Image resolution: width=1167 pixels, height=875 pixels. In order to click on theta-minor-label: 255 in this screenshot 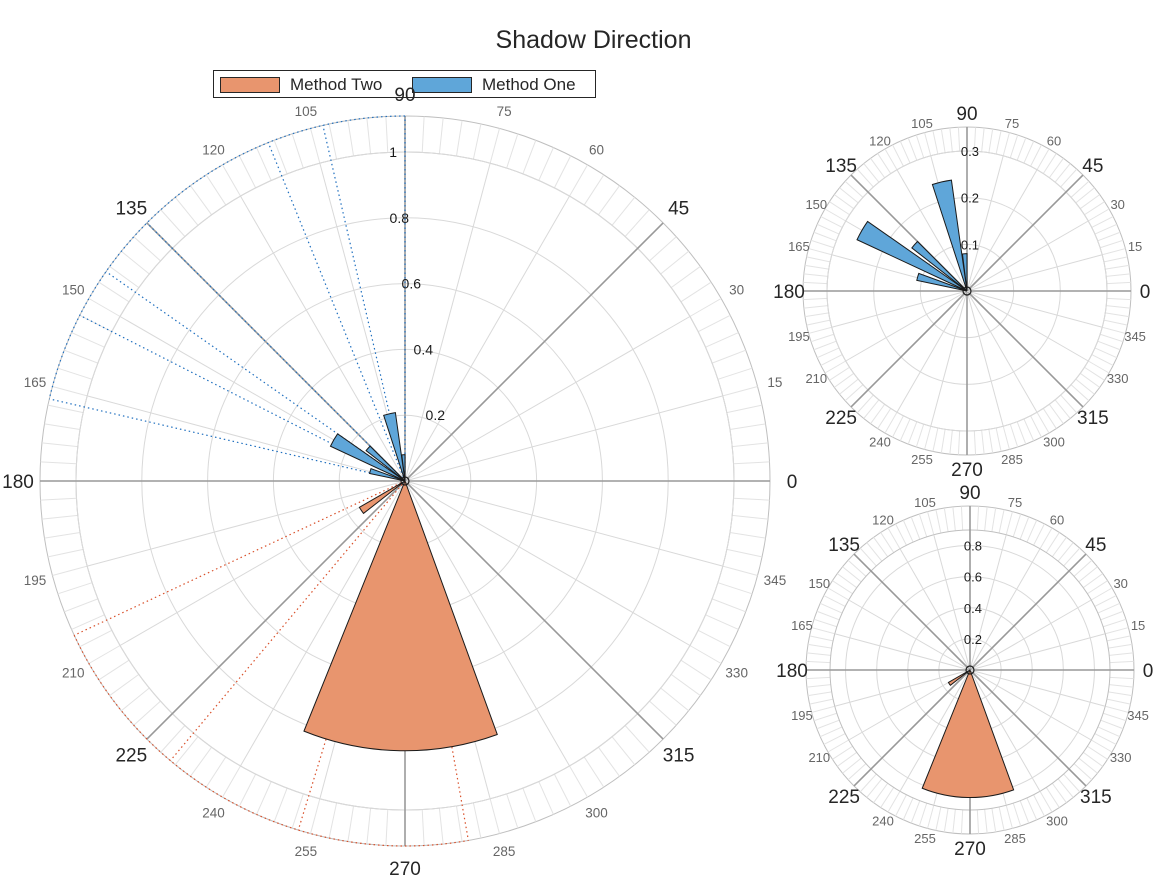, I will do `click(925, 838)`.